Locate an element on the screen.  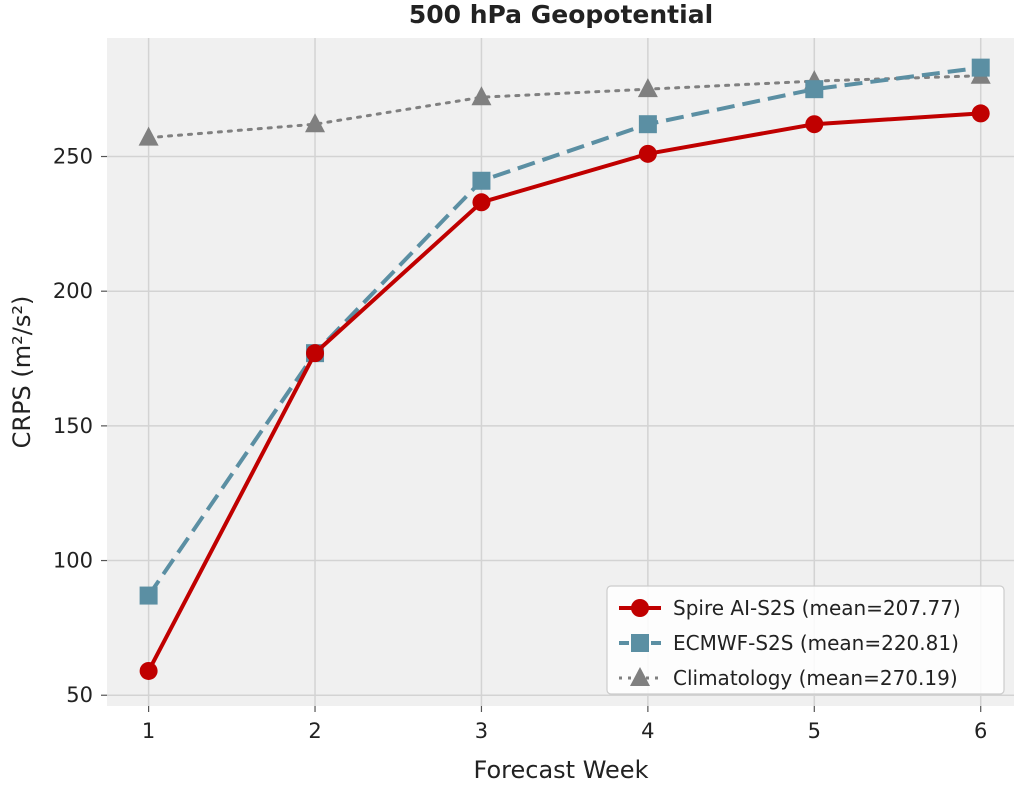
x-tick-label: 4 is located at coordinates (647, 731).